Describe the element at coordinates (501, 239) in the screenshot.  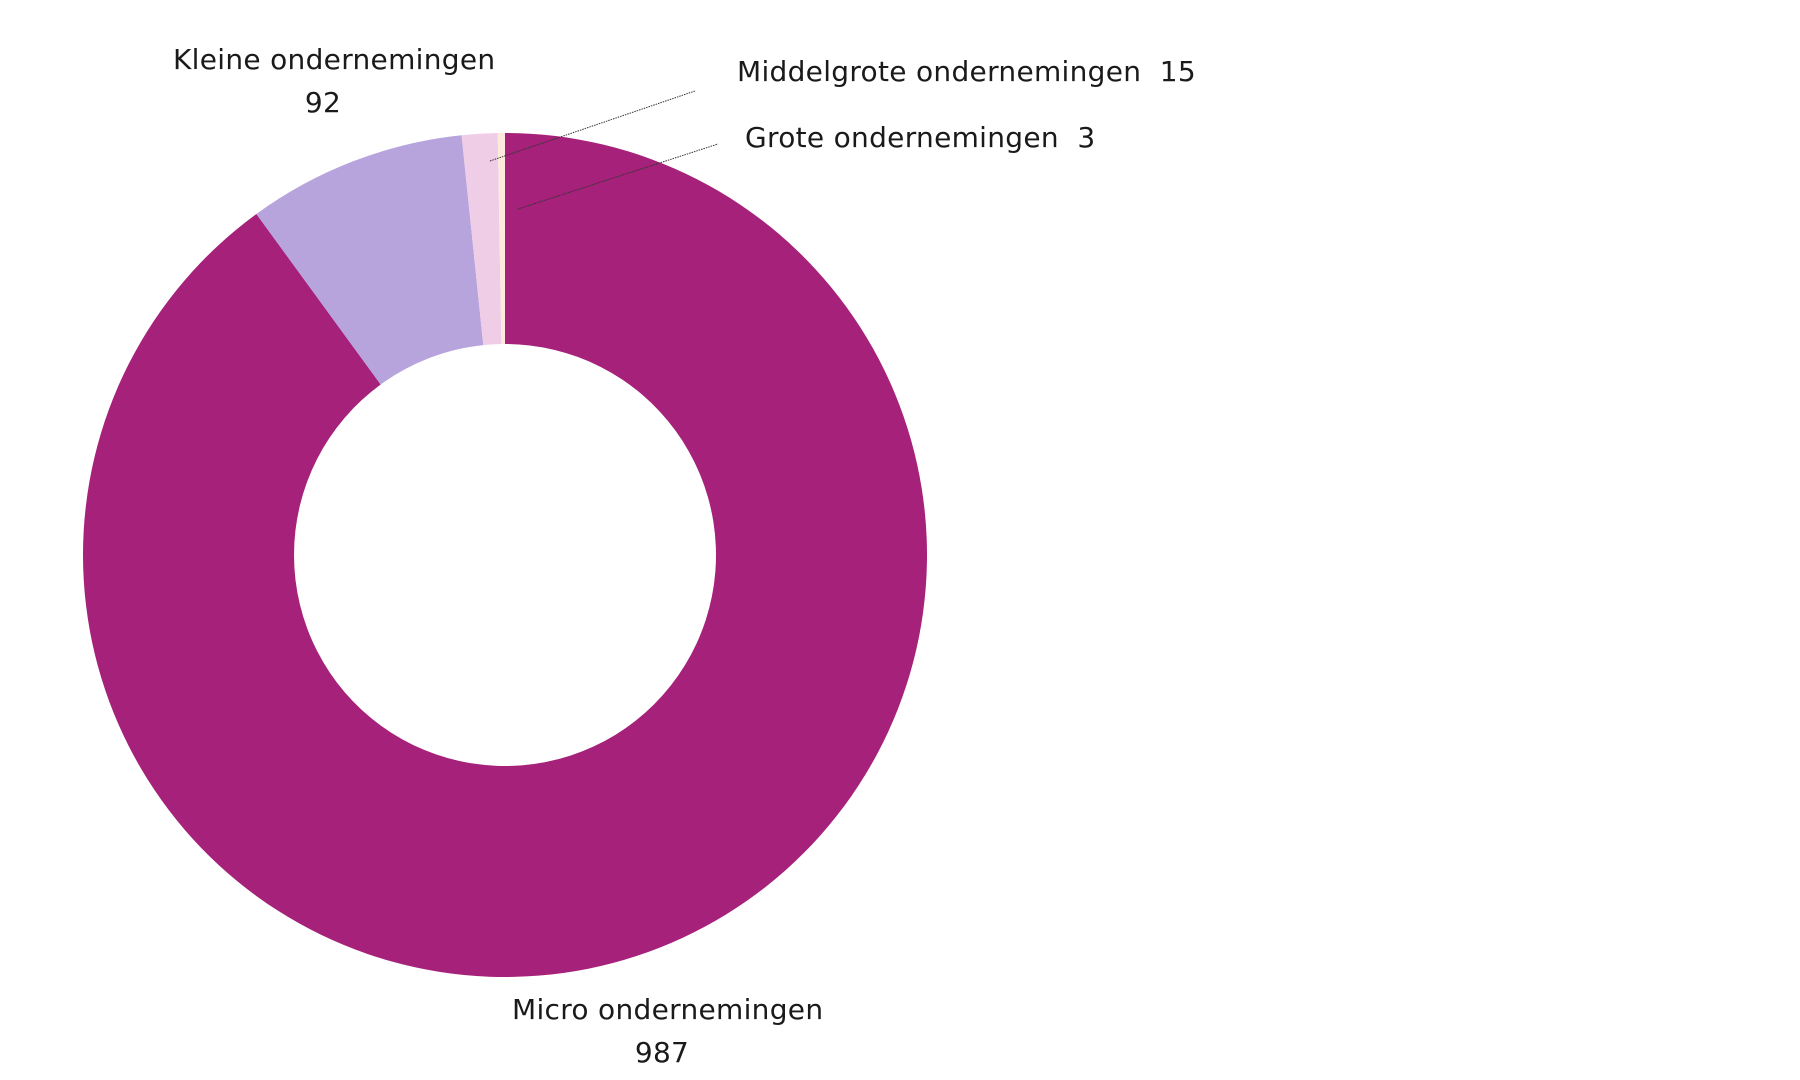
I see `slice-grote-ondernemingen` at that location.